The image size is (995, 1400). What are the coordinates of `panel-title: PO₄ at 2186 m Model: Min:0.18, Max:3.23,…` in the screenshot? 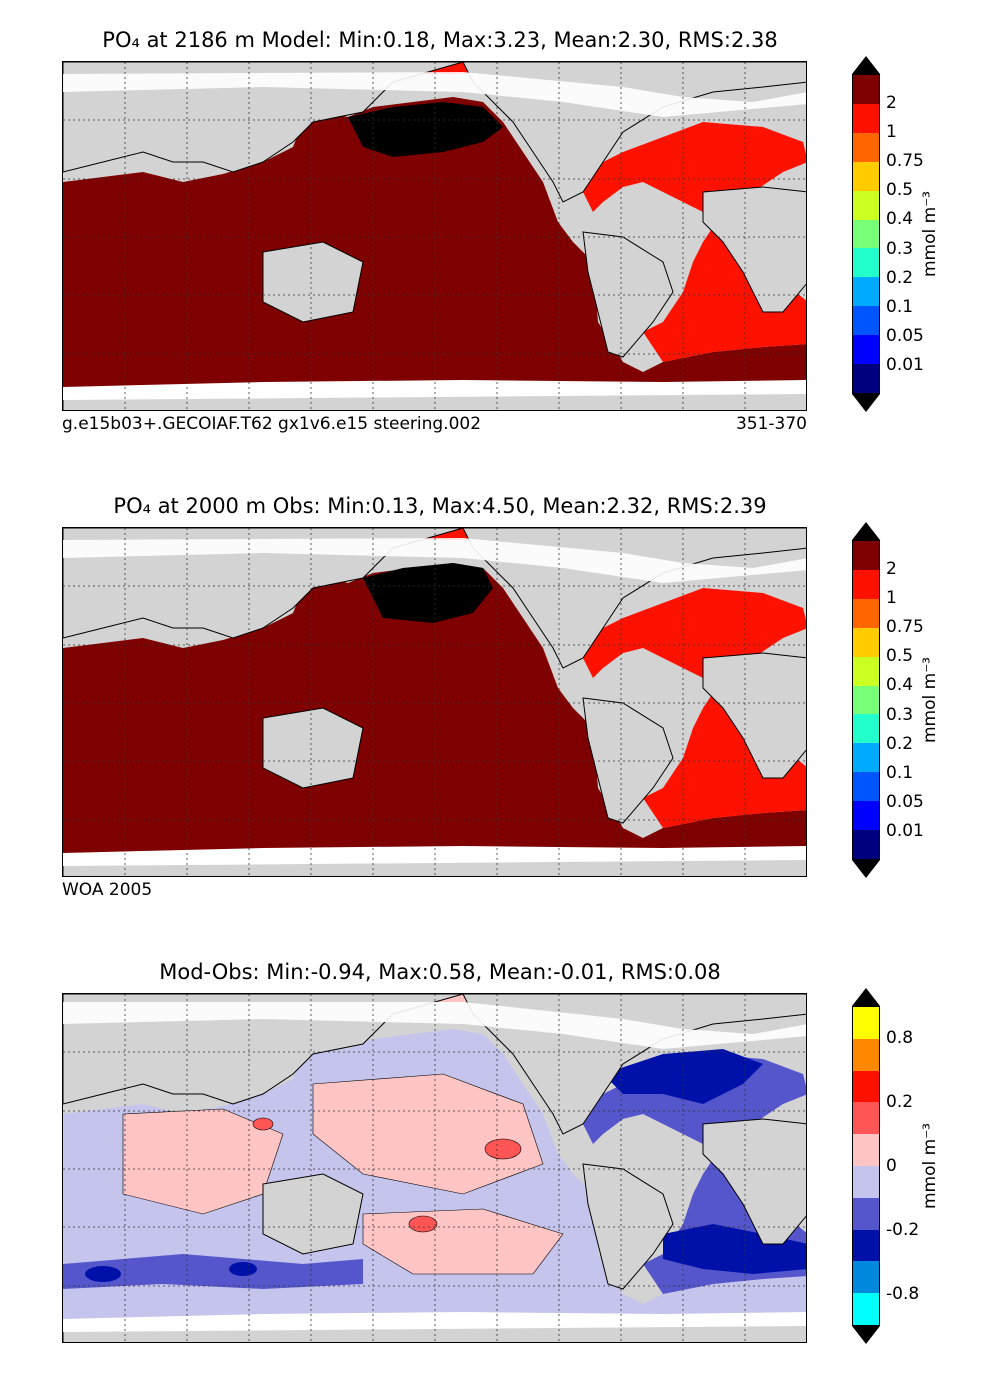 It's located at (440, 40).